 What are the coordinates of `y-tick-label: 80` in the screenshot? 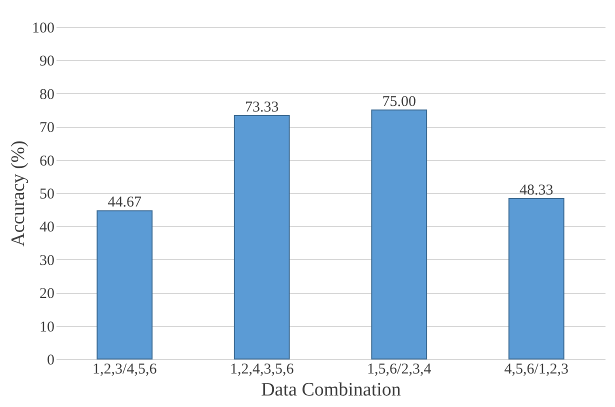 It's located at (47, 94).